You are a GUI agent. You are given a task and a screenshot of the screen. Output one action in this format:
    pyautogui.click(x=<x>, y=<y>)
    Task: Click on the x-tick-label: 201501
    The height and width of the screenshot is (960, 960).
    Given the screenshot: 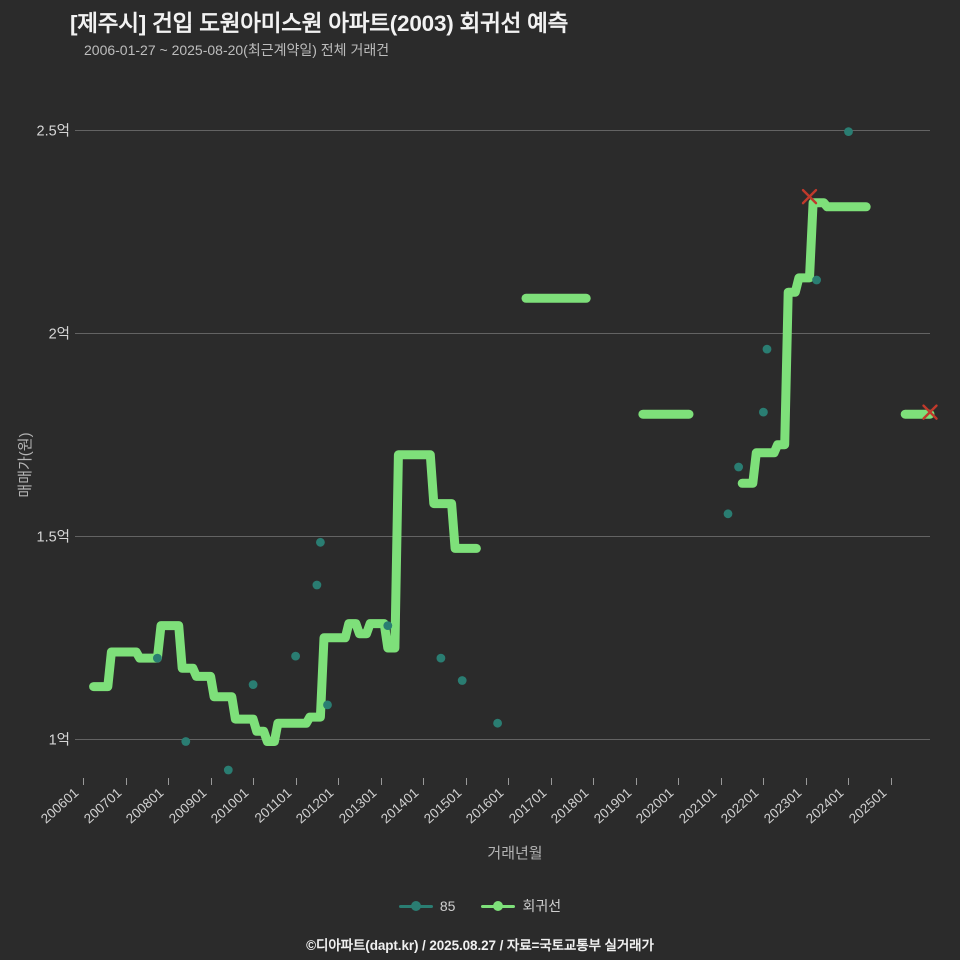 What is the action you would take?
    pyautogui.click(x=443, y=805)
    